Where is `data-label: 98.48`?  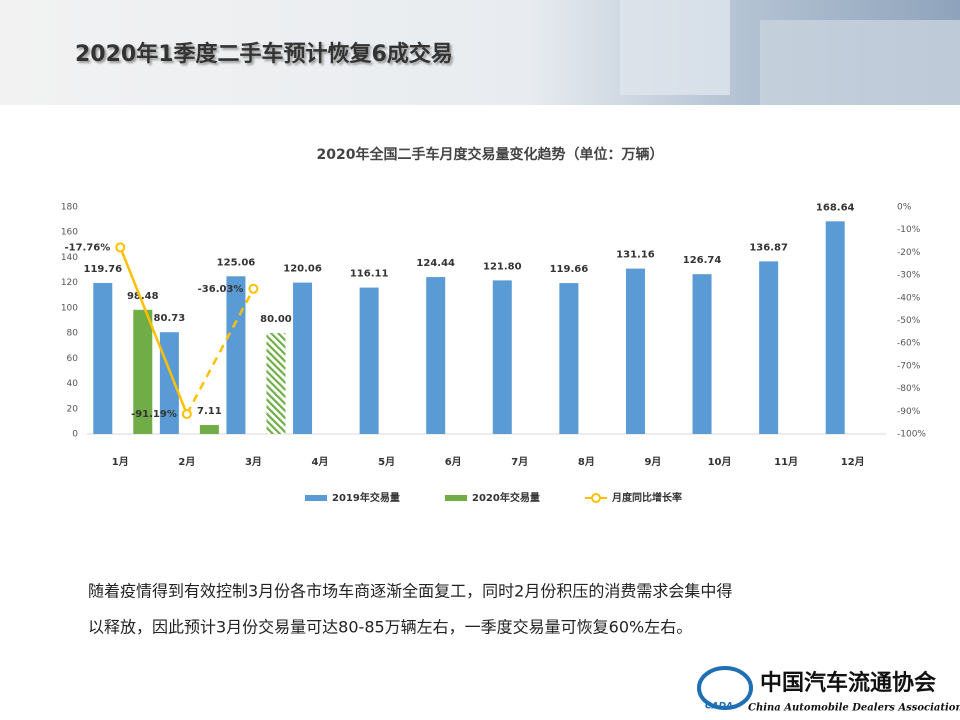
data-label: 98.48 is located at coordinates (143, 296).